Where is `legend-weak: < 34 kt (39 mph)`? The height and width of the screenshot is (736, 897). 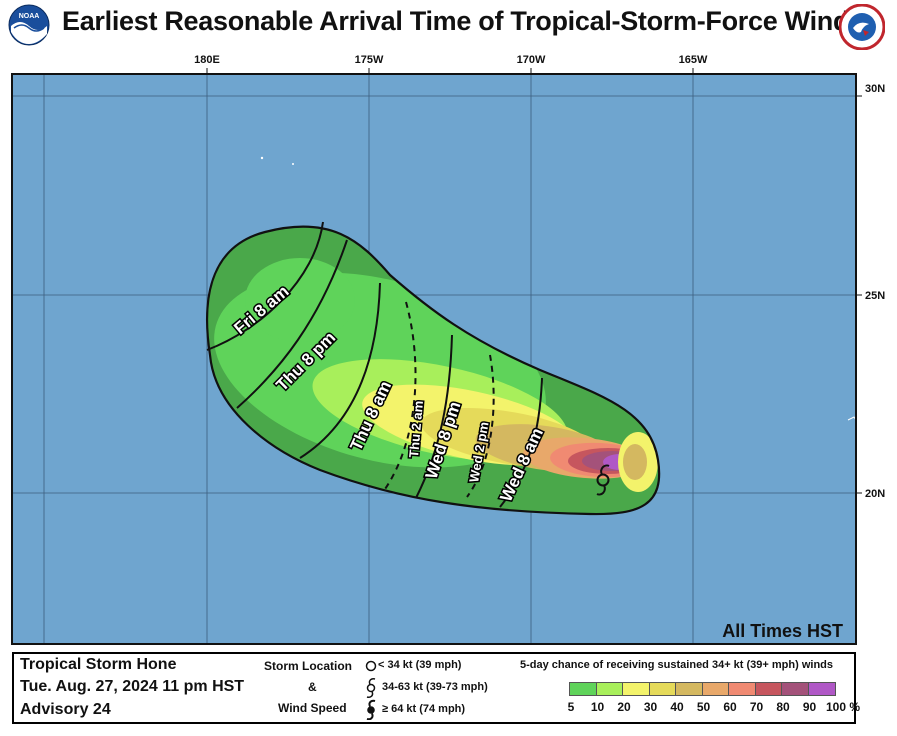 legend-weak: < 34 kt (39 mph) is located at coordinates (420, 665).